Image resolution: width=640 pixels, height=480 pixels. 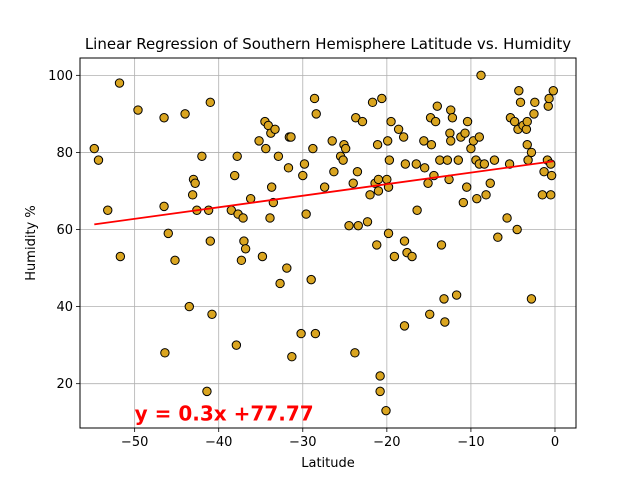 What do you see at coordinates (224, 413) in the screenshot?
I see `regression-equation: y = 0.3x +77.77` at bounding box center [224, 413].